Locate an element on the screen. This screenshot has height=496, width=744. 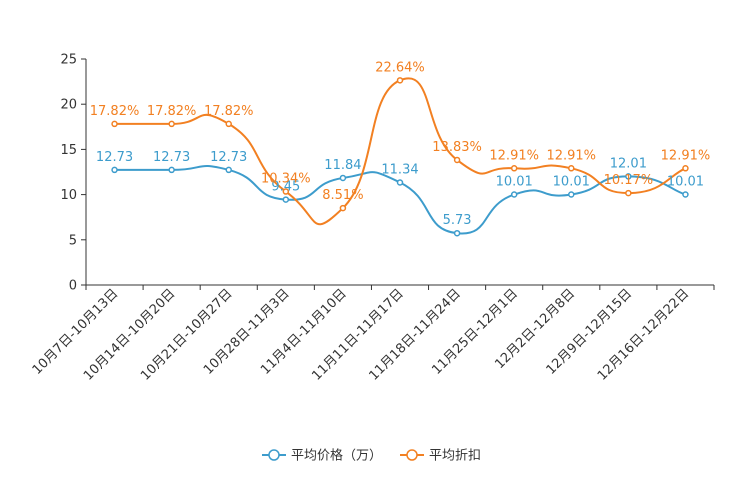
data-label: 11.84 is located at coordinates (342, 165).